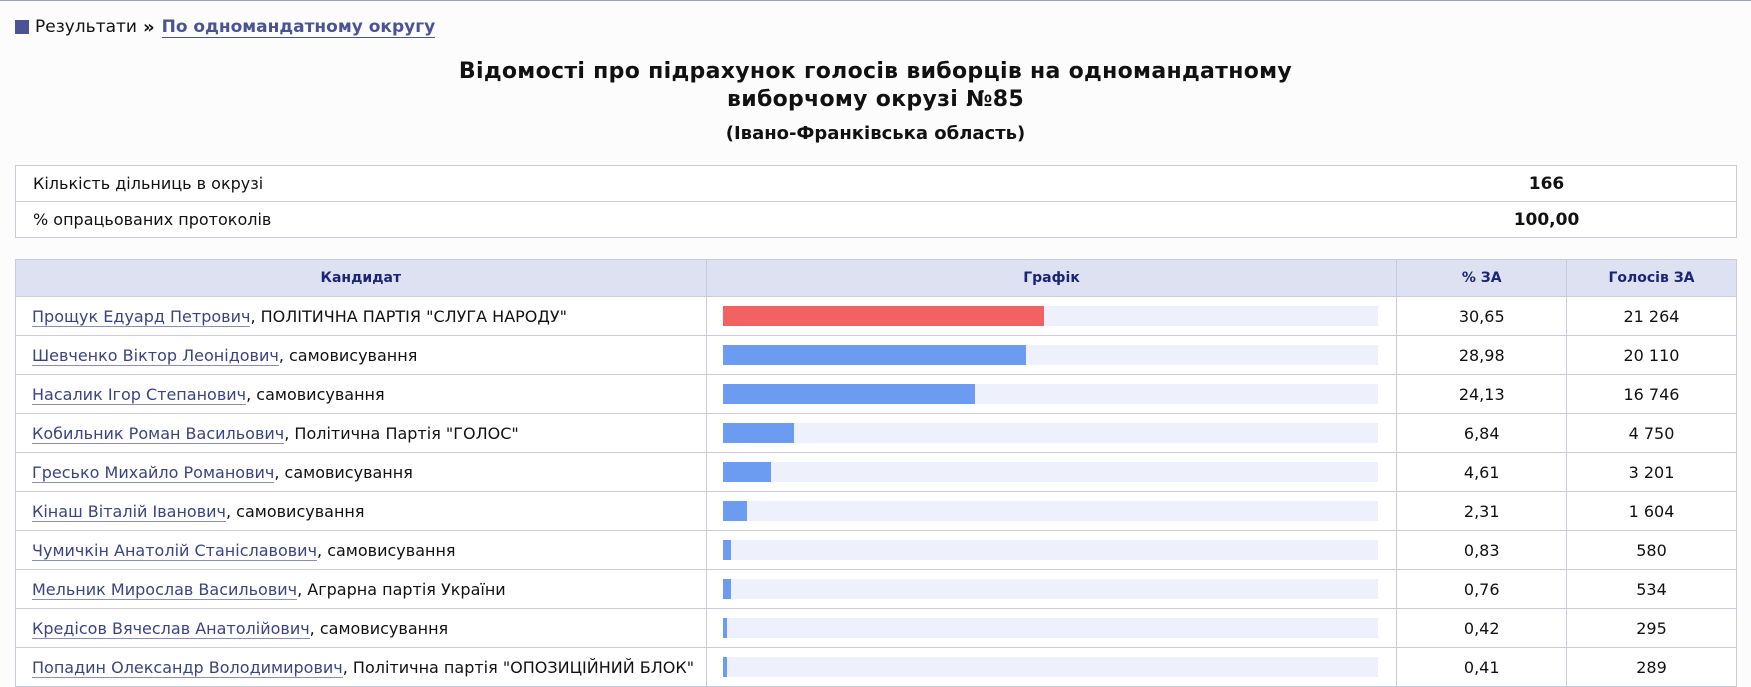 The width and height of the screenshot is (1751, 687). I want to click on votes-cell: 295, so click(1651, 628).